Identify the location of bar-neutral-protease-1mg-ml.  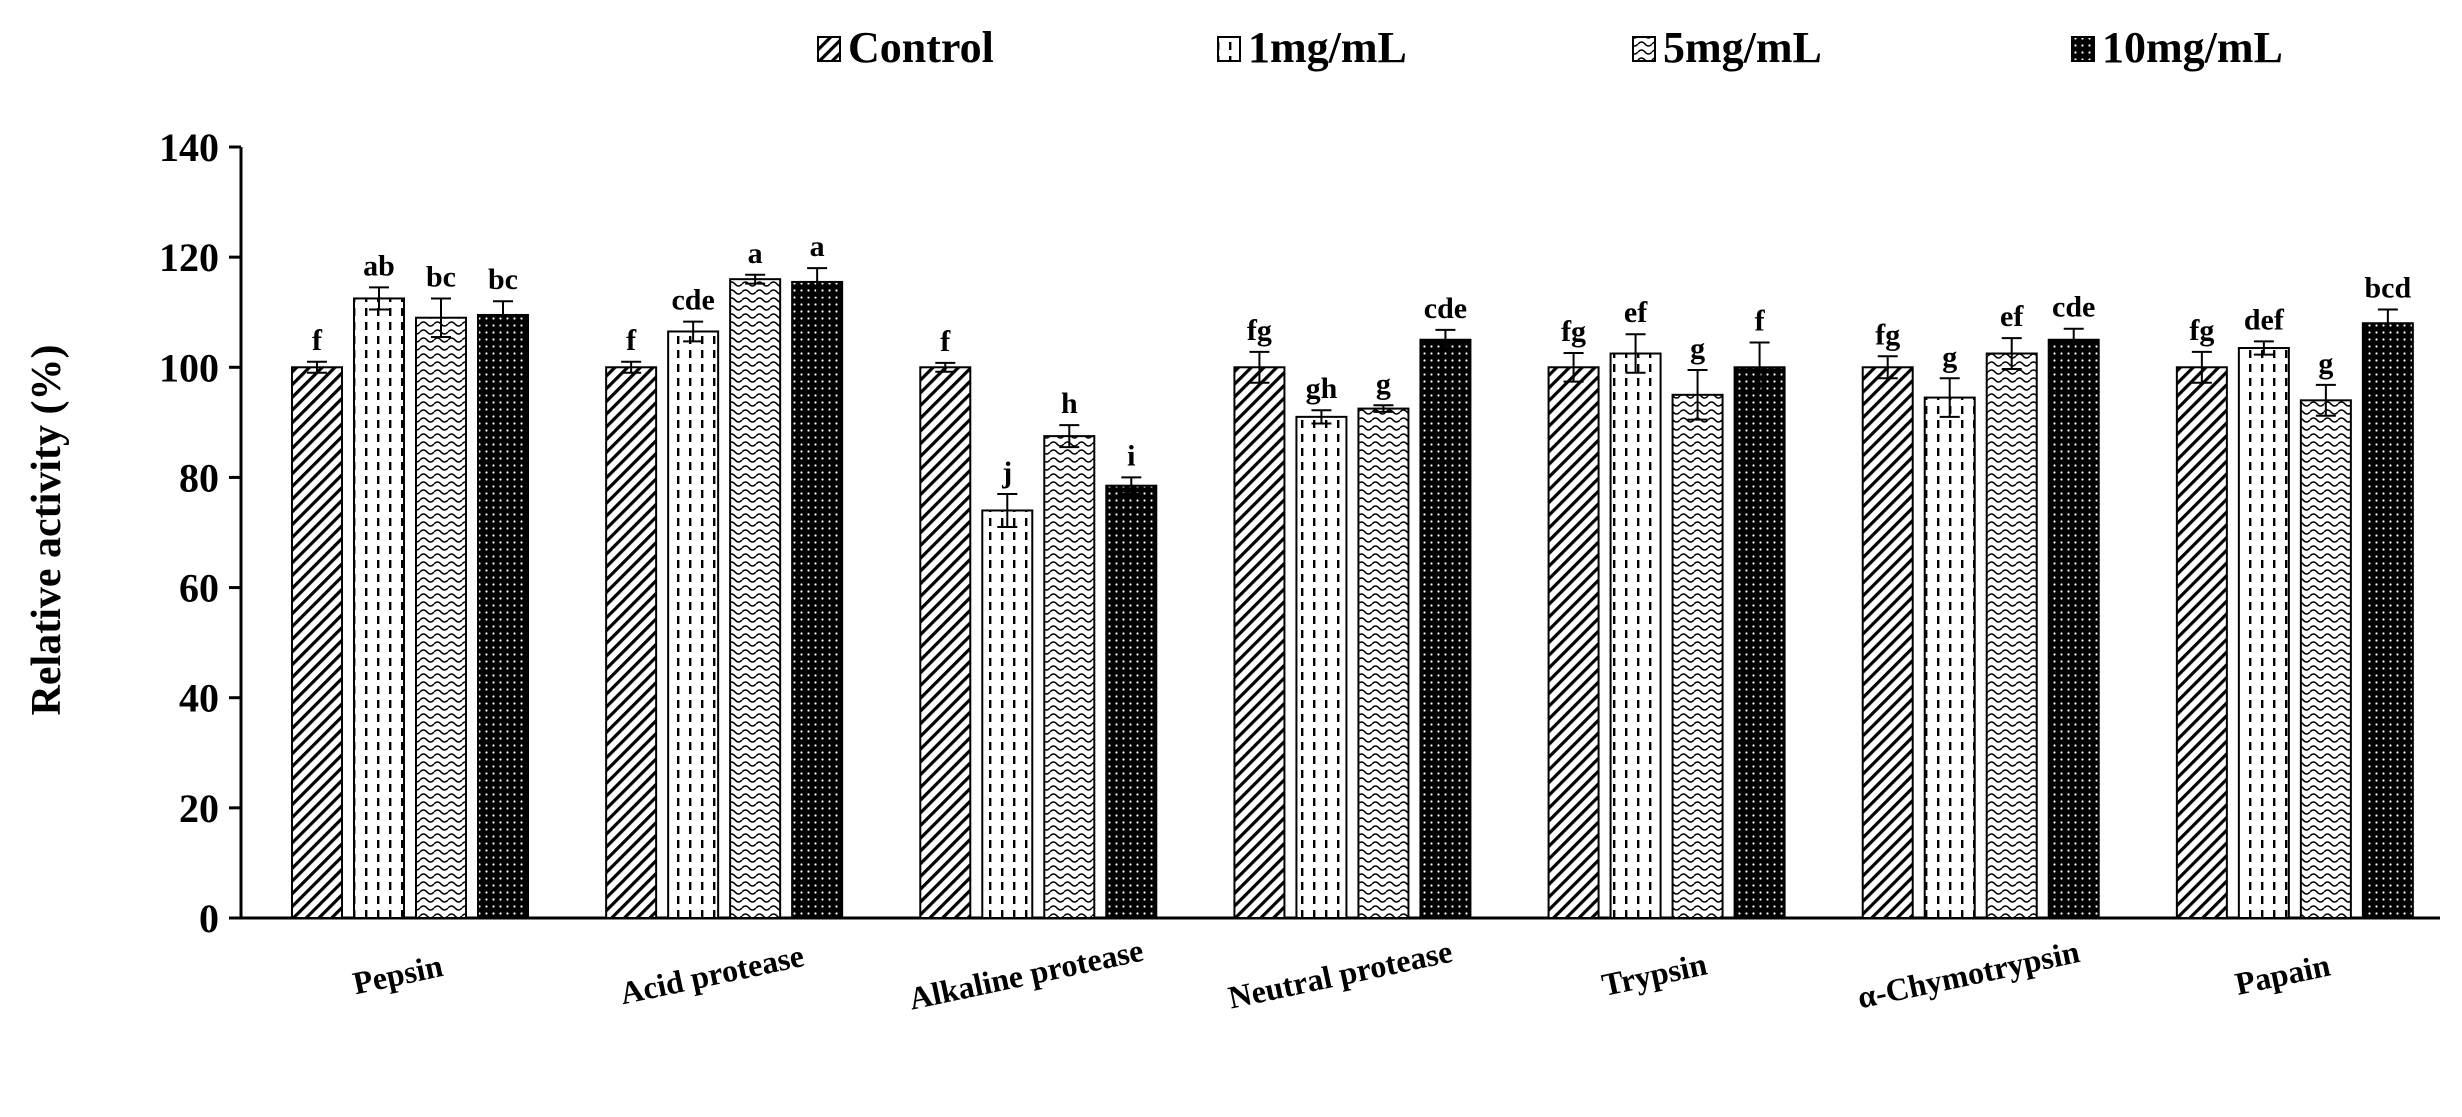
(1321, 667).